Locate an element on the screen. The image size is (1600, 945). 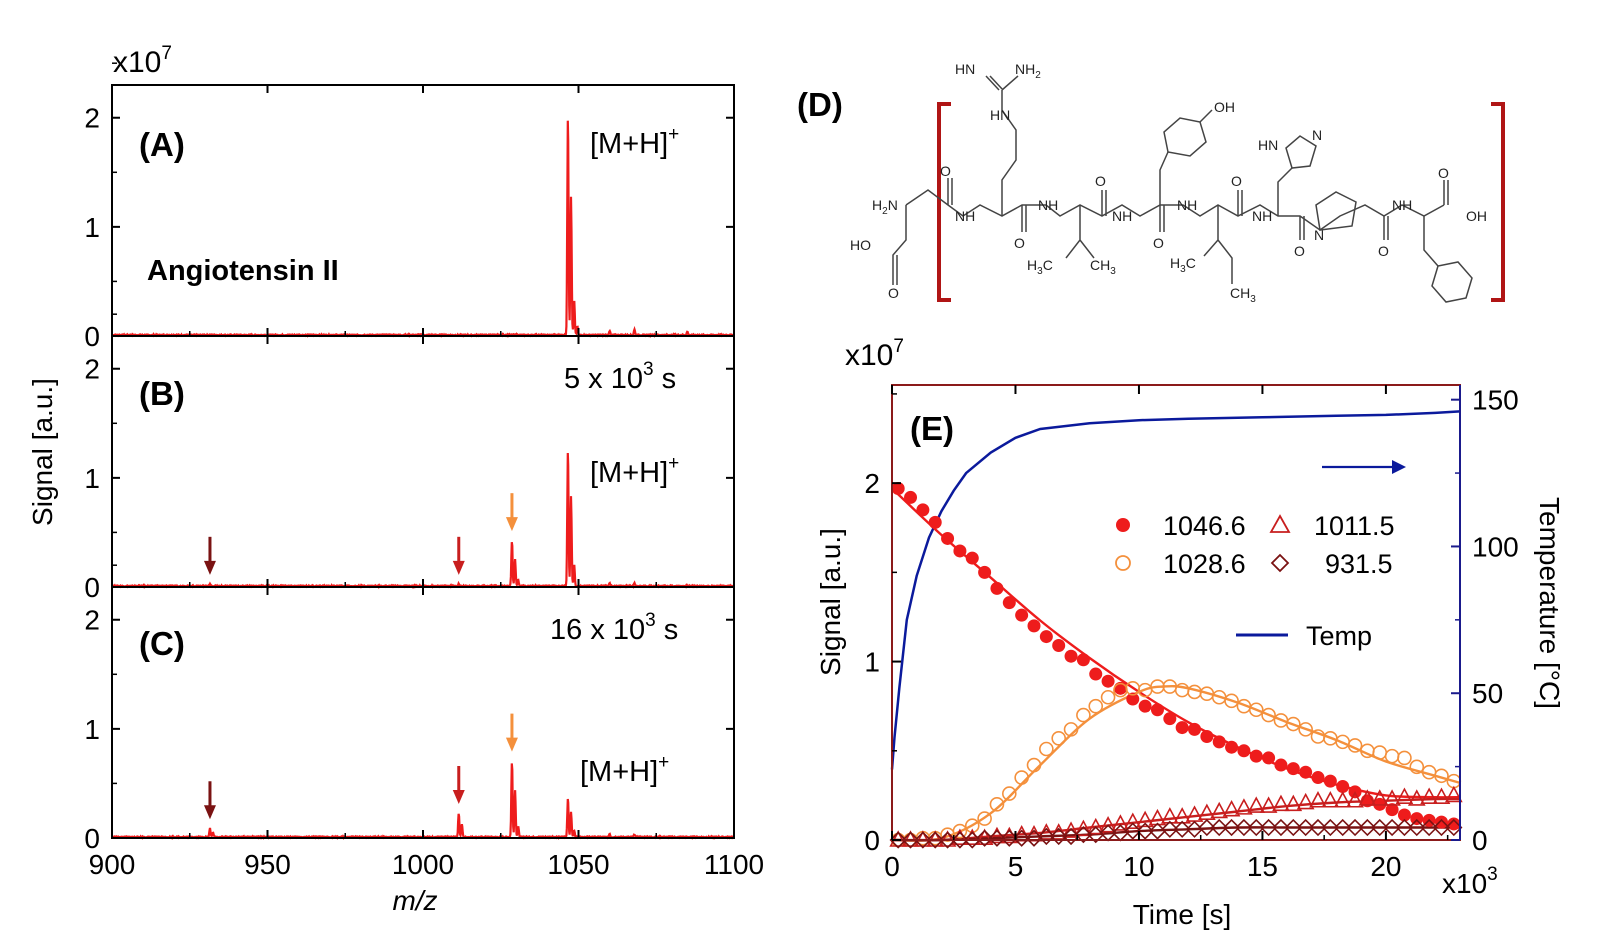
data-point-931.5-45 is located at coordinates (1454, 827).